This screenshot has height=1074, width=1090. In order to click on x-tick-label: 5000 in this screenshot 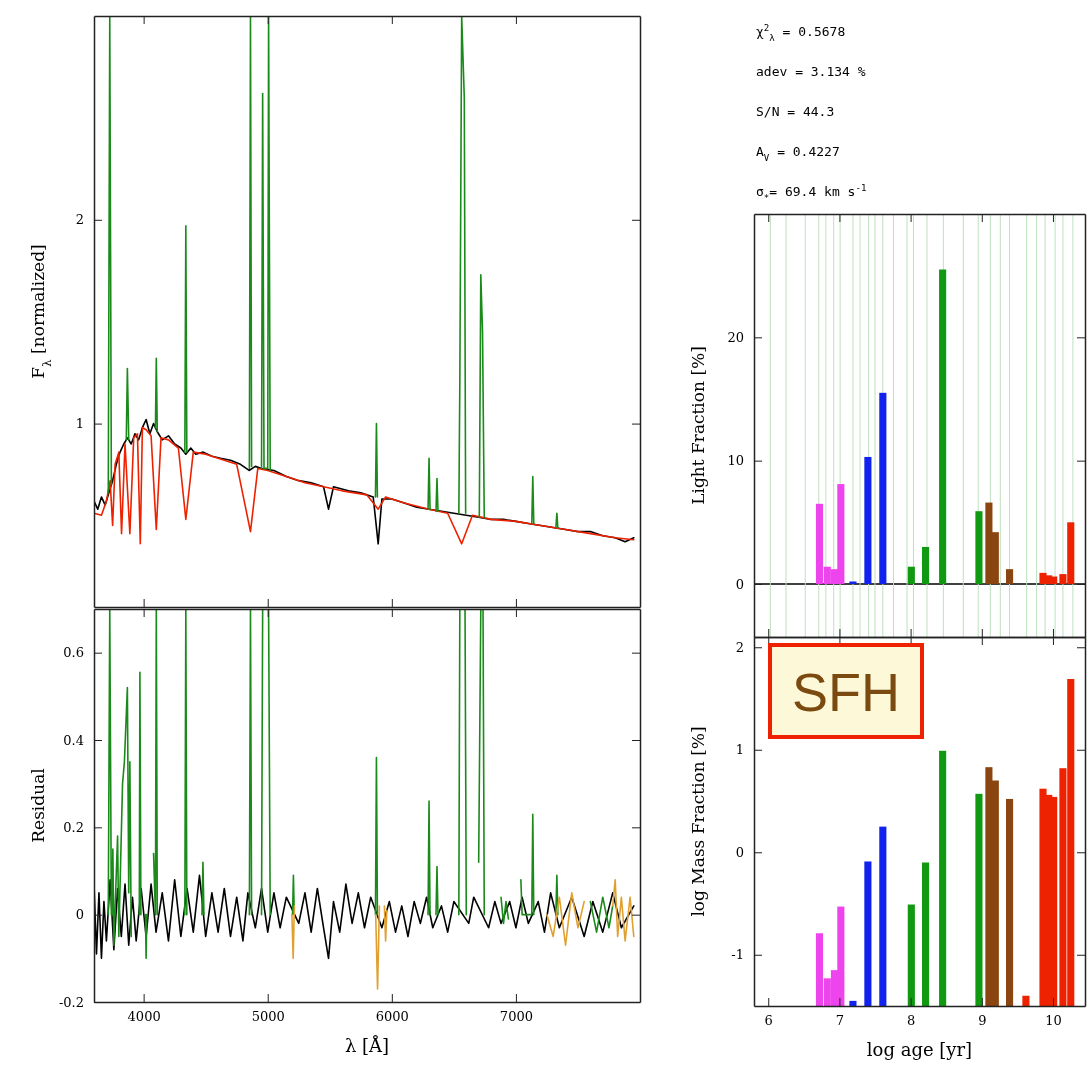, I will do `click(268, 1017)`.